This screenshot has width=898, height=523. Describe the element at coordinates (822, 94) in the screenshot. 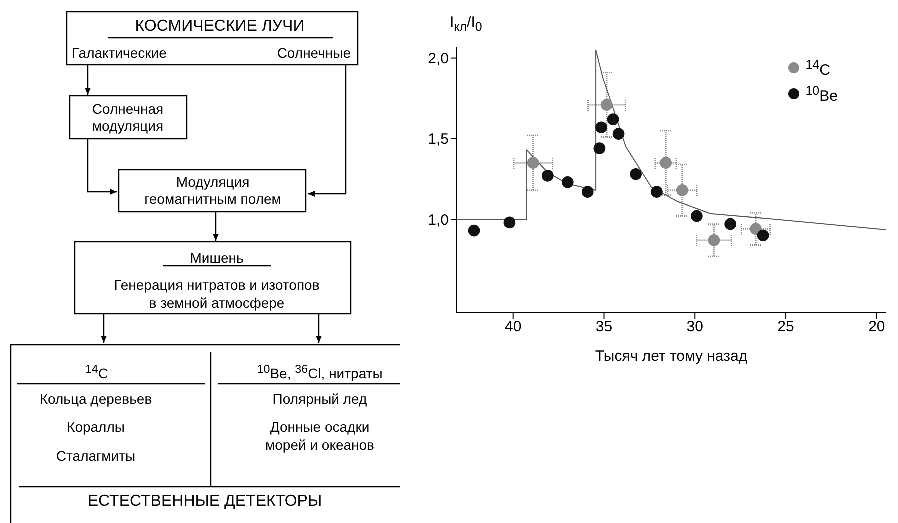

I see `legend-label: $^{10}$Be` at that location.